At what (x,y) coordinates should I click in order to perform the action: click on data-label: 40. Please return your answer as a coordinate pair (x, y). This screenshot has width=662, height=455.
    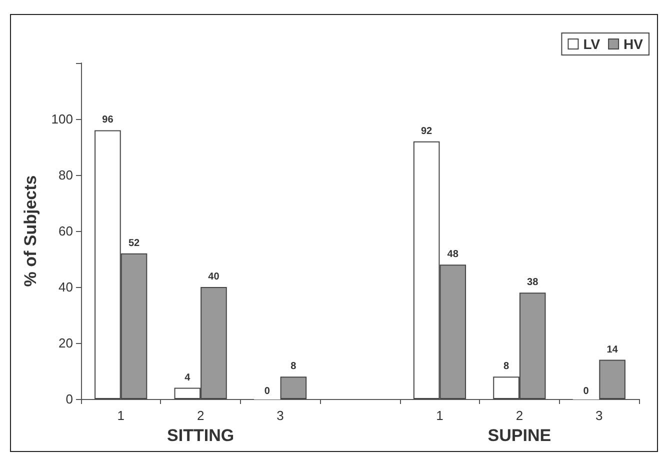
    Looking at the image, I should click on (214, 277).